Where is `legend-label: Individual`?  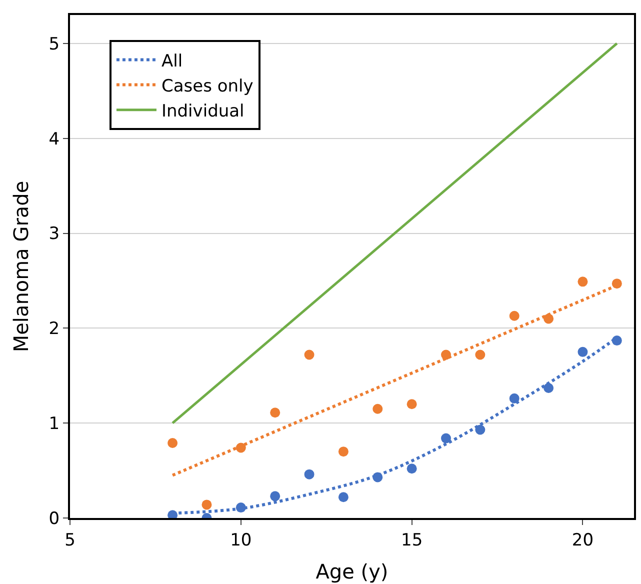
legend-label: Individual is located at coordinates (202, 112).